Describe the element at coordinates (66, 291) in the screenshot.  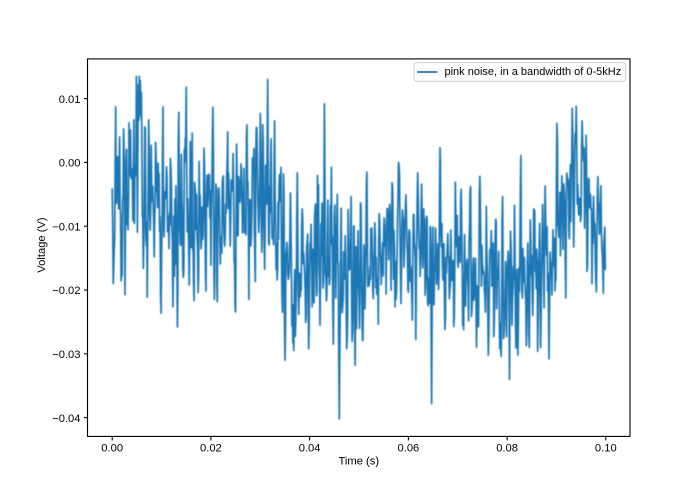
I see `svg-text: −0.02` at that location.